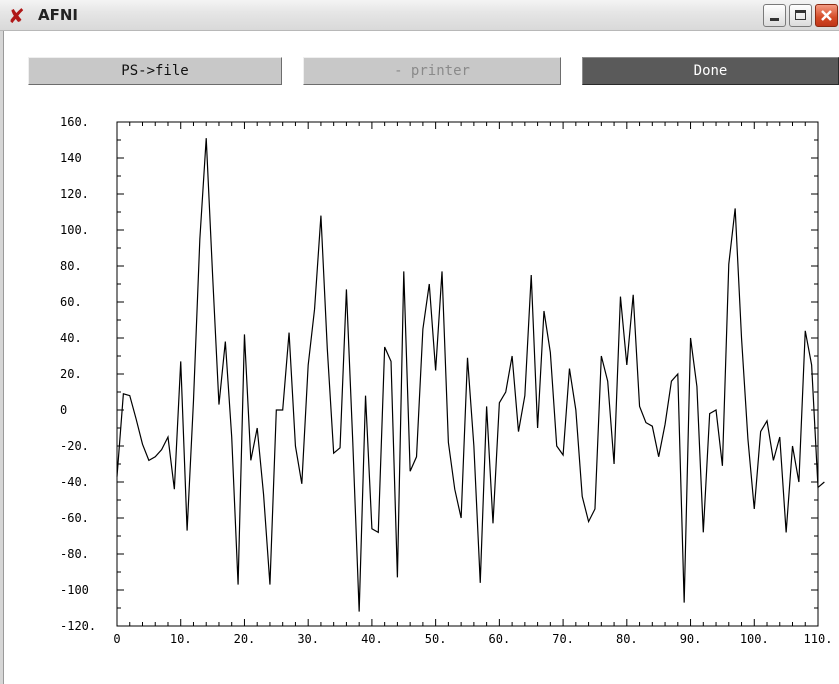 Image resolution: width=839 pixels, height=684 pixels. I want to click on y-tick-label: -100, so click(74, 590).